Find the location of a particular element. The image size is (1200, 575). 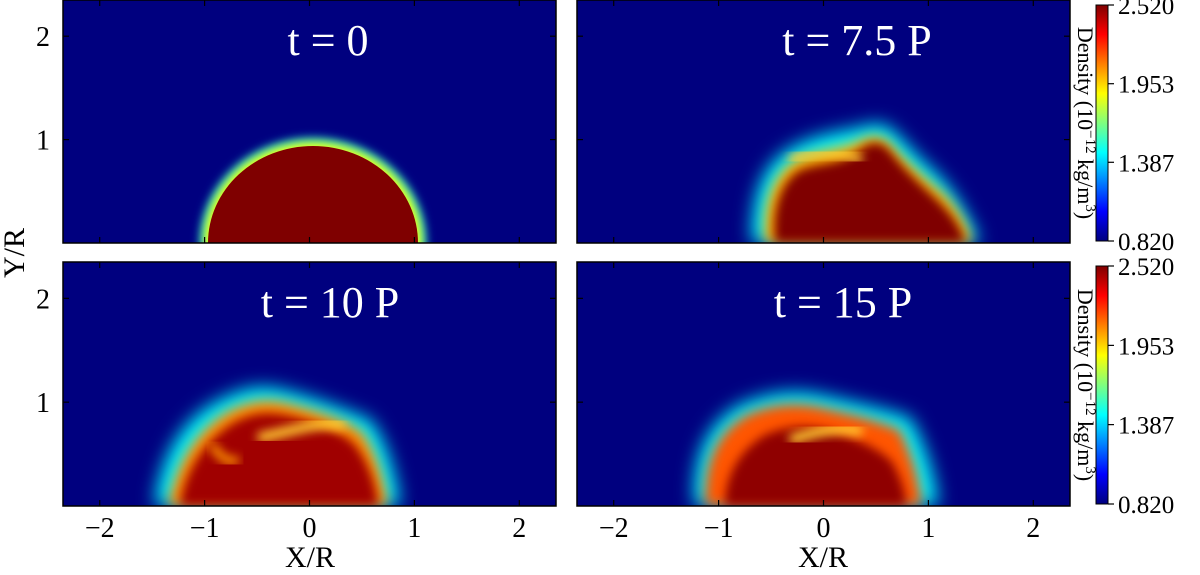

colorbar-bottom-tick-label: 2.520 is located at coordinates (1146, 267).